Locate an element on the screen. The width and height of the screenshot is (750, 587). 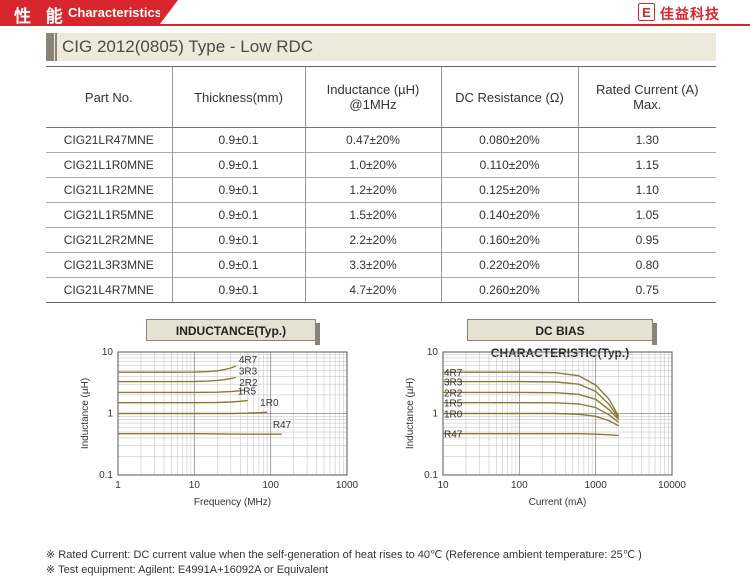
cell-inductance: 3.3±20% is located at coordinates (372, 265).